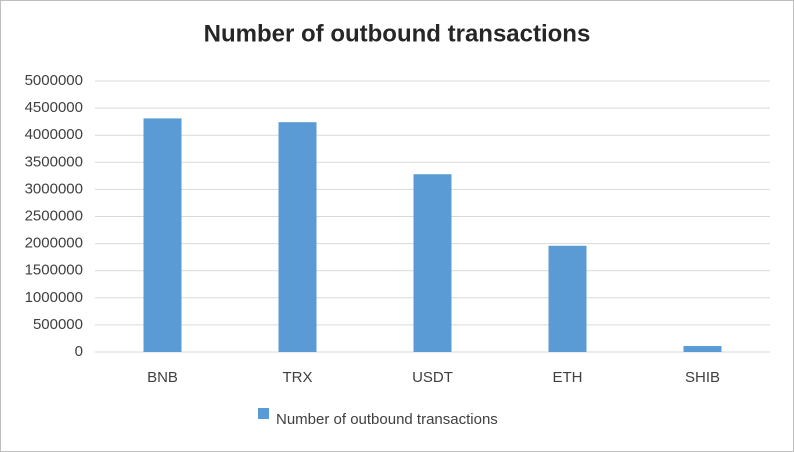 The image size is (794, 452). What do you see at coordinates (162, 377) in the screenshot?
I see `x-tick-label: BNB` at bounding box center [162, 377].